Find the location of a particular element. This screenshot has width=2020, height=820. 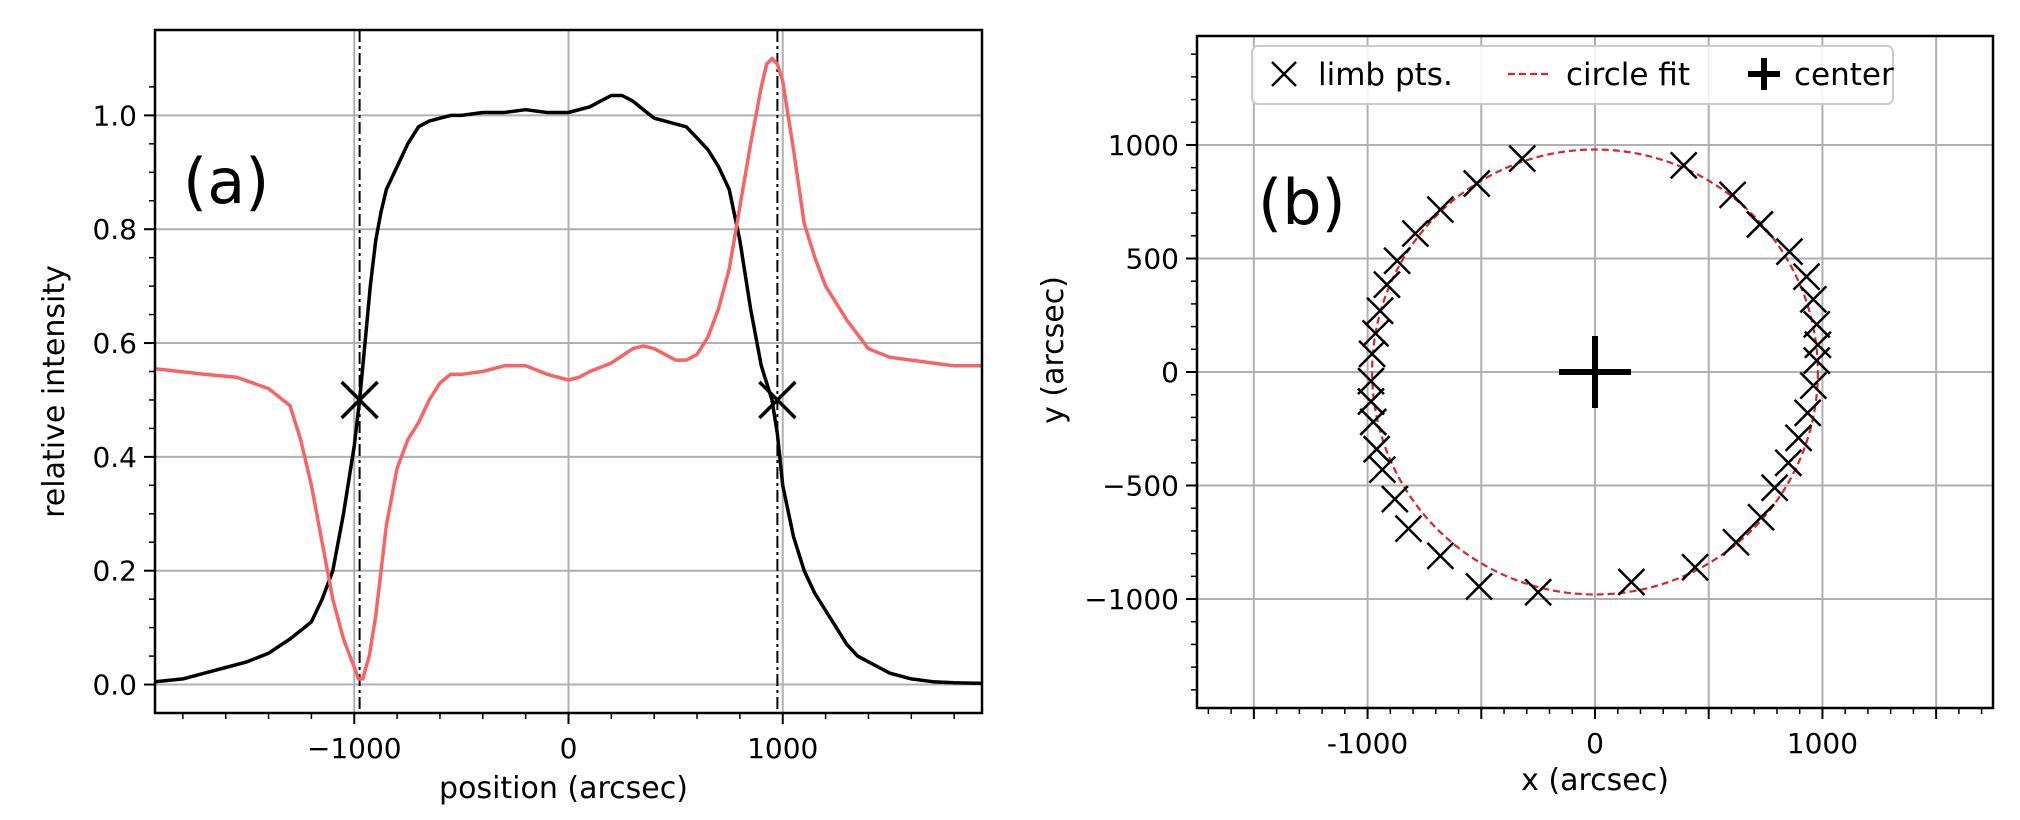

b-circle-fit is located at coordinates (1595, 372).